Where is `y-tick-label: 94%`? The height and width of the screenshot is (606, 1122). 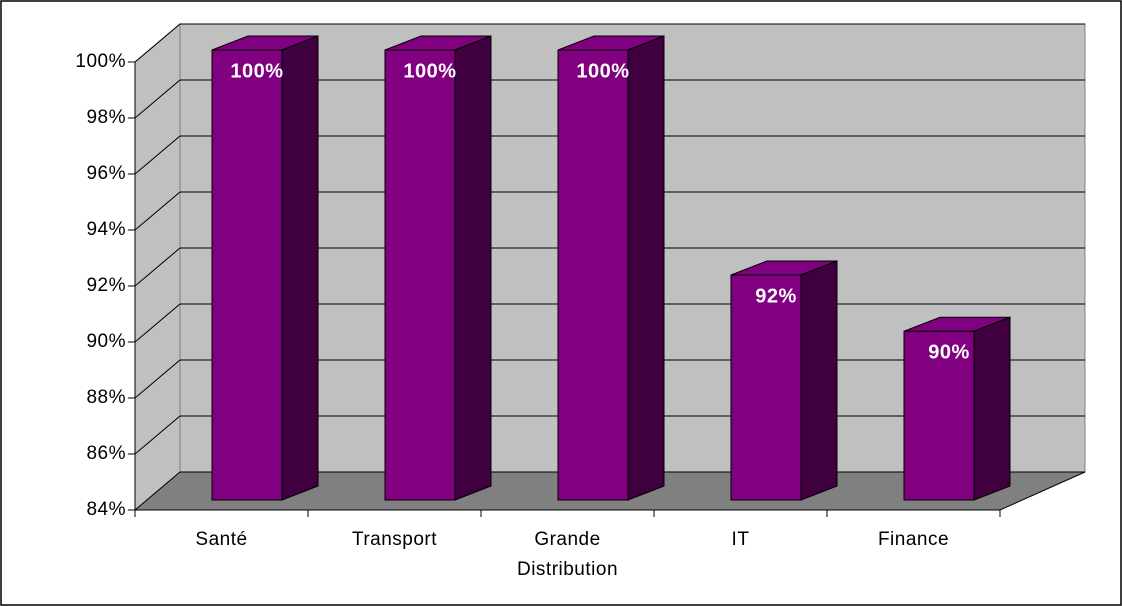
y-tick-label: 94% is located at coordinates (106, 229).